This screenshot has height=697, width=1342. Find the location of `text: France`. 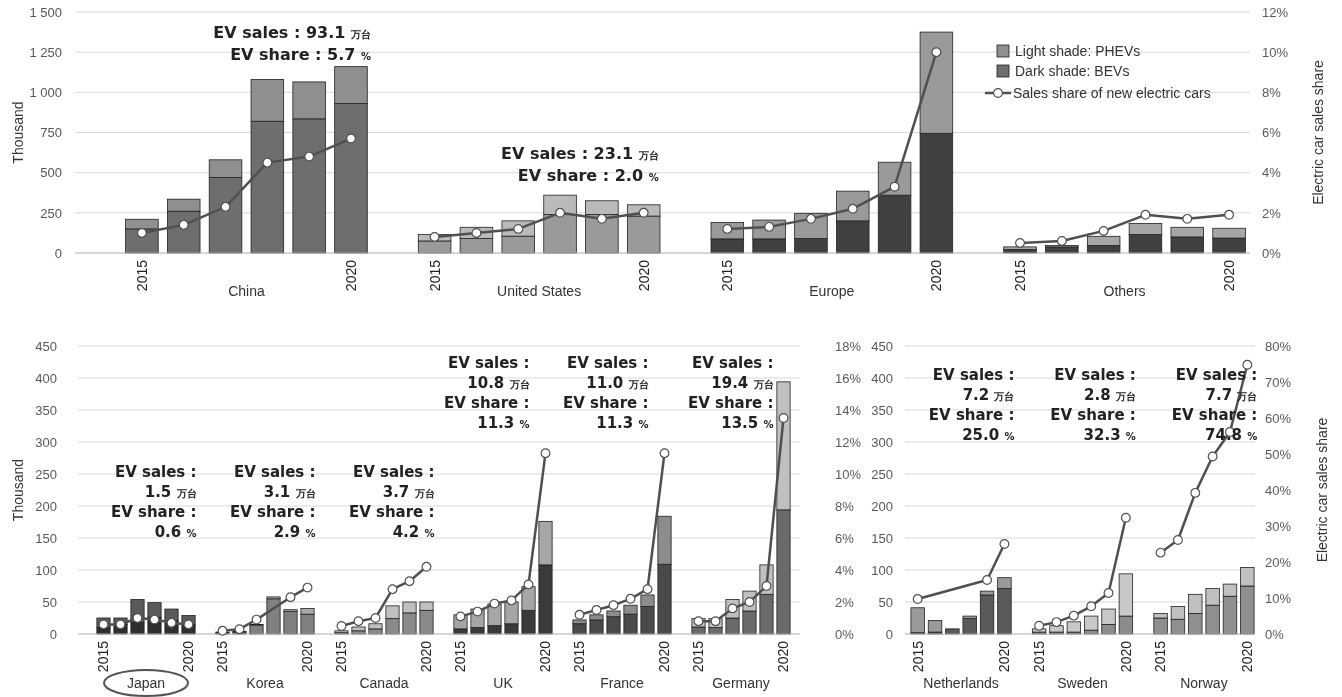

text: France is located at coordinates (622, 683).